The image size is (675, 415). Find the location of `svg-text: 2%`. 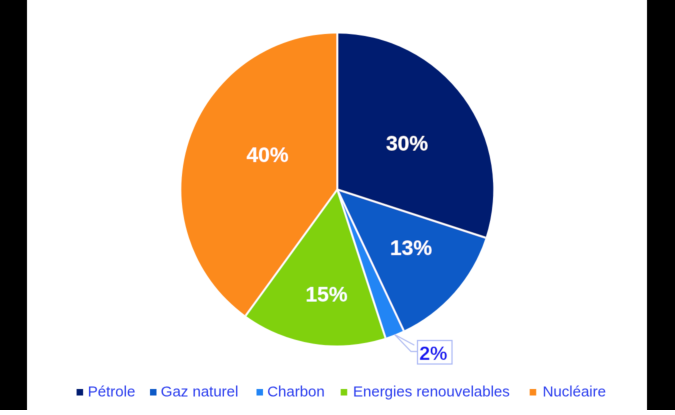

svg-text: 2% is located at coordinates (433, 354).